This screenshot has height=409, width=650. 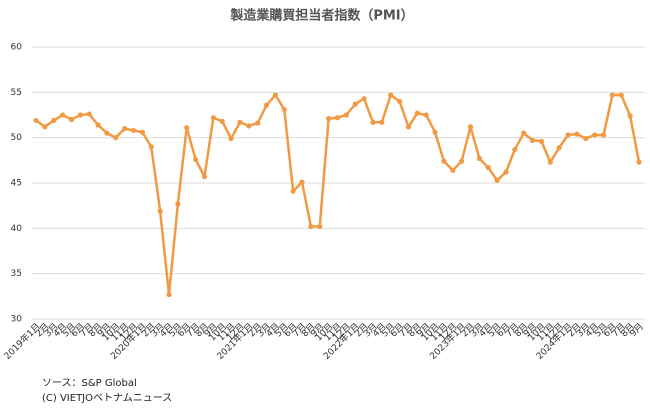 What do you see at coordinates (16, 274) in the screenshot?
I see `y-tick-label: 35` at bounding box center [16, 274].